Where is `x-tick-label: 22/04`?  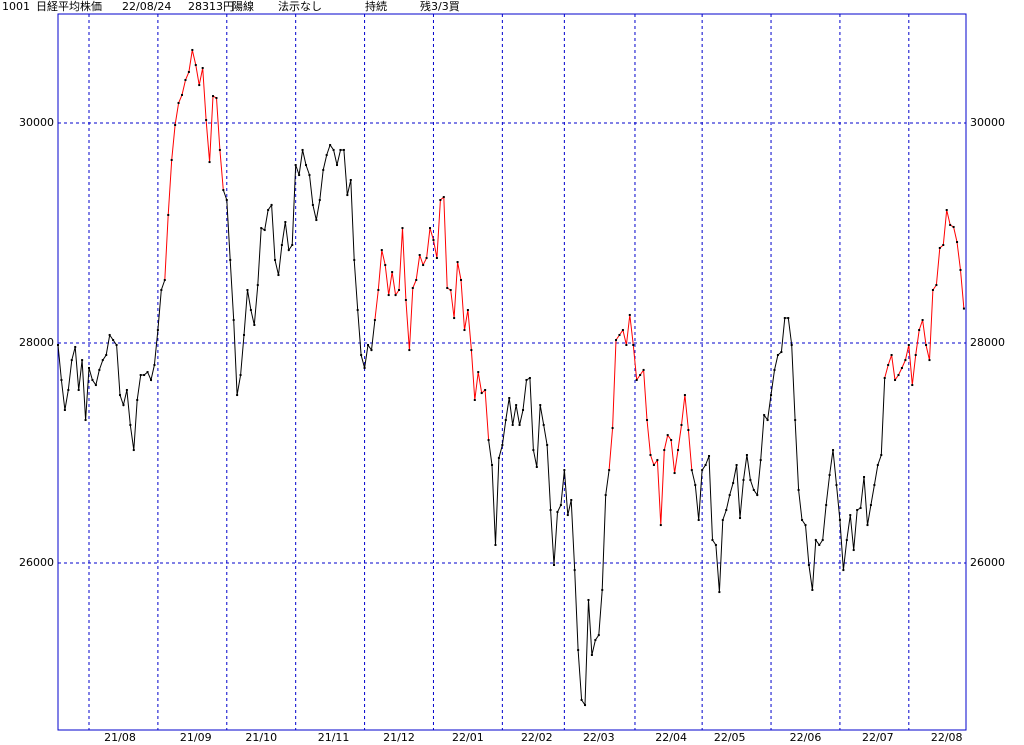
x-tick-label: 22/04 is located at coordinates (671, 737).